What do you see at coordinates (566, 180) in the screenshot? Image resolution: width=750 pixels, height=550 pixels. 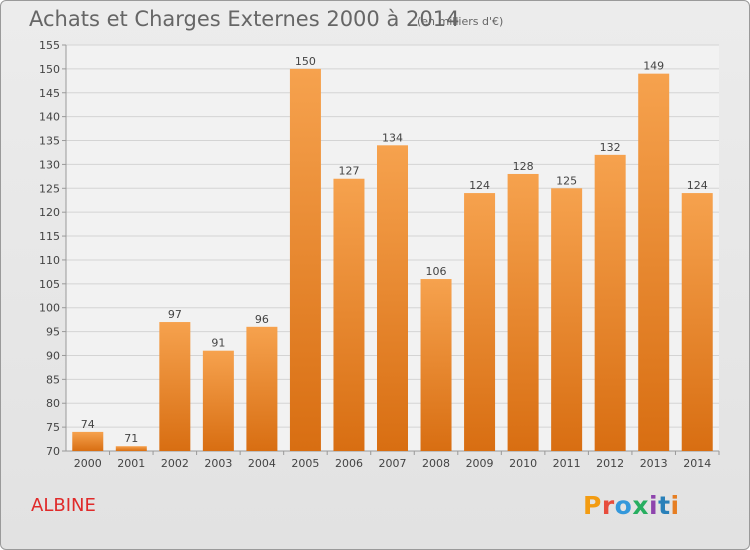 I see `data-label: 125` at bounding box center [566, 180].